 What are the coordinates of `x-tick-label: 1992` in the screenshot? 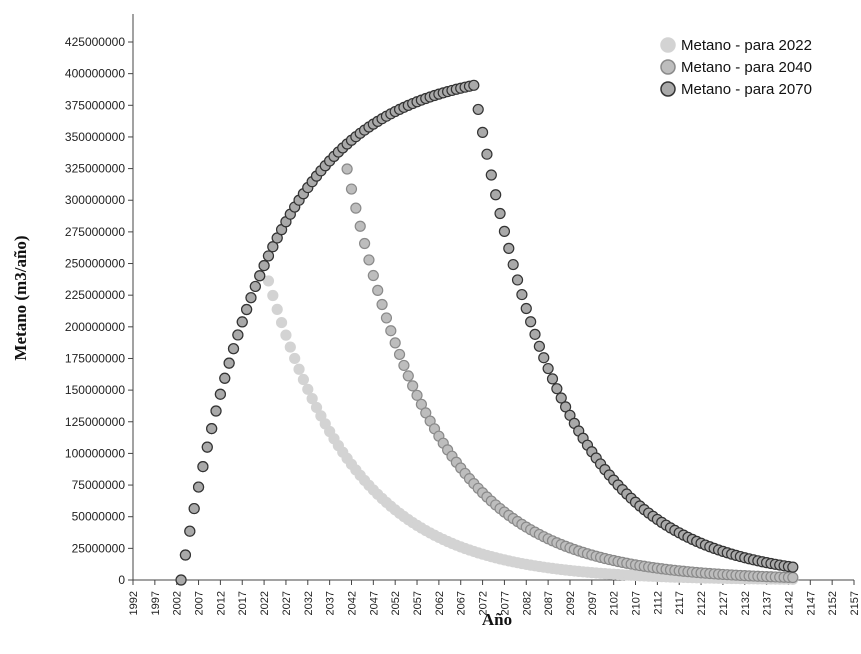 It's located at (134, 603).